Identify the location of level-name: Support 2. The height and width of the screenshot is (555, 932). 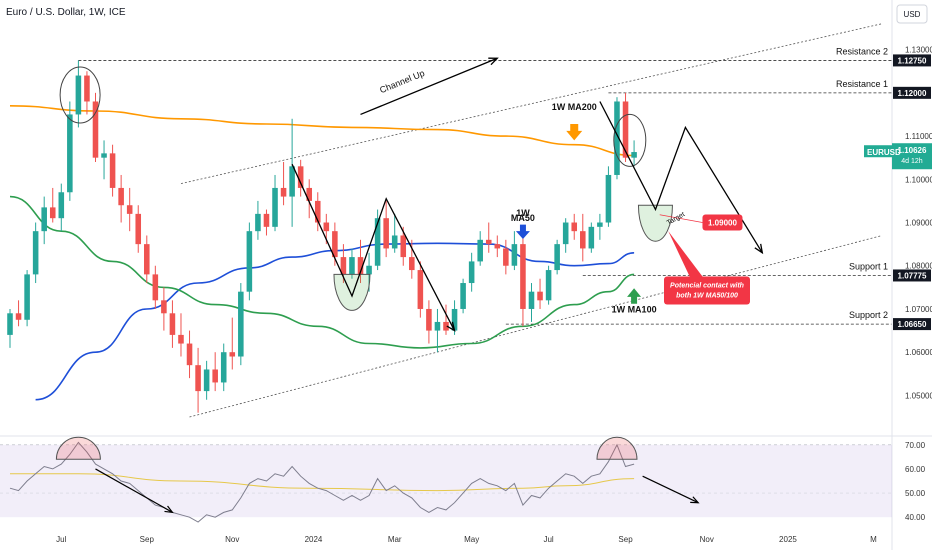
(868, 315).